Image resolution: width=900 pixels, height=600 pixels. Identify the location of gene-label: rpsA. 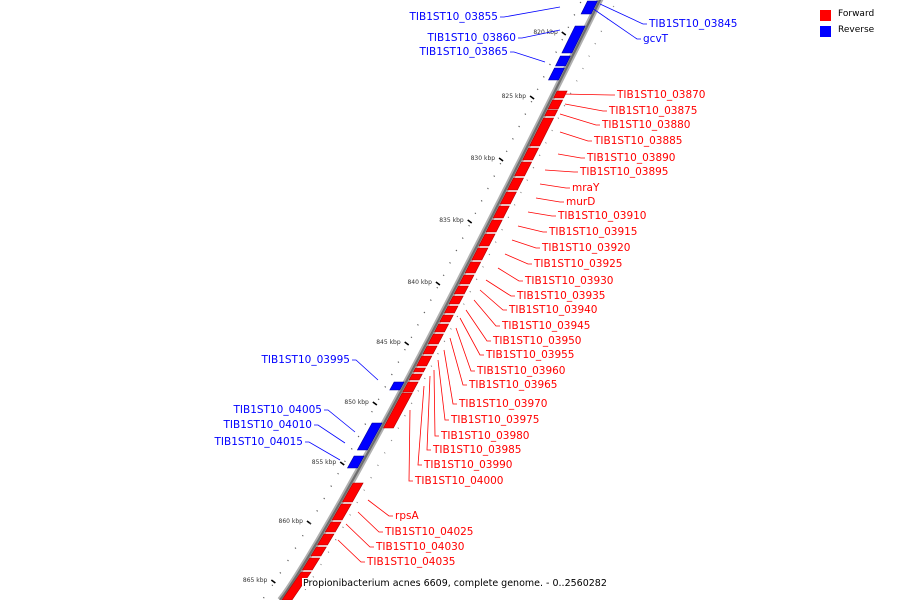
(407, 516).